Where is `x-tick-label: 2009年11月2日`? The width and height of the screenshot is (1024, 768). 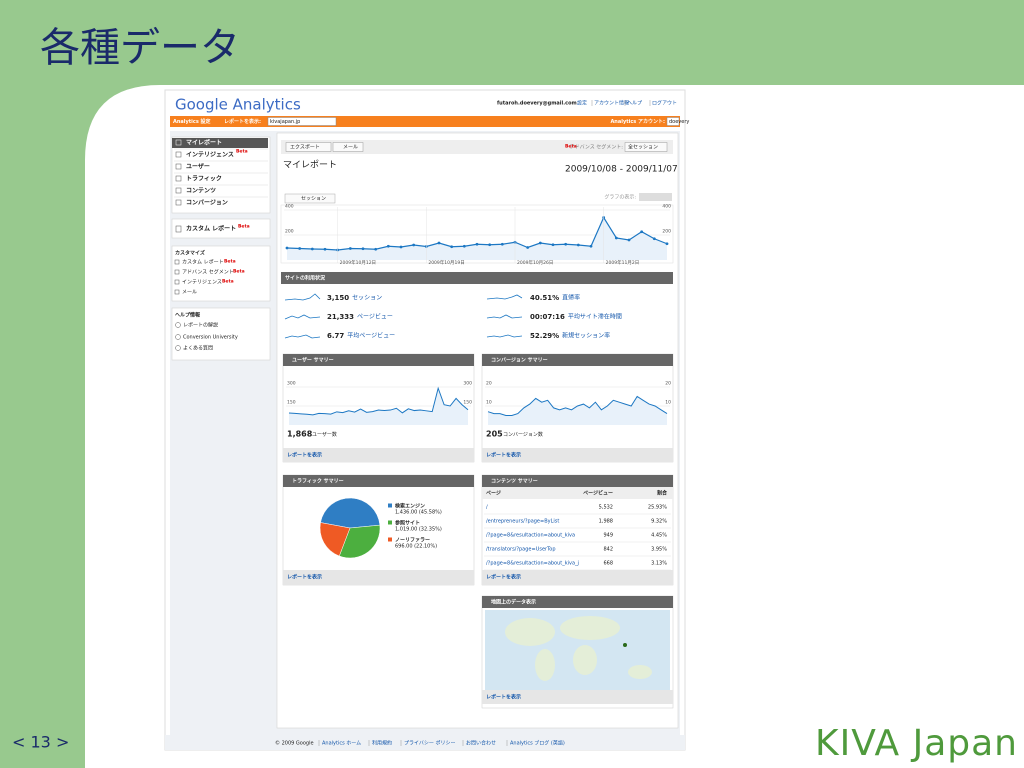
x-tick-label: 2009年11月2日 is located at coordinates (623, 262).